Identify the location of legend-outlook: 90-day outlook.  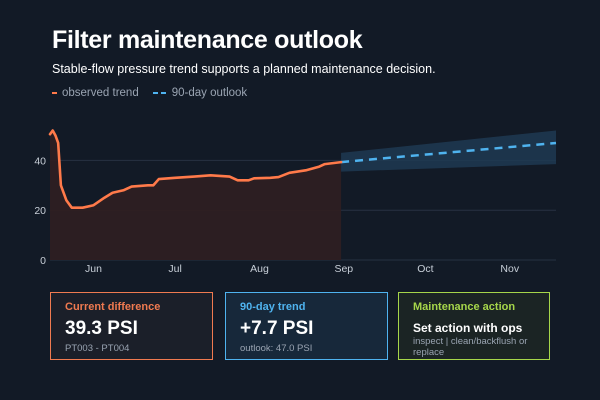
(200, 93).